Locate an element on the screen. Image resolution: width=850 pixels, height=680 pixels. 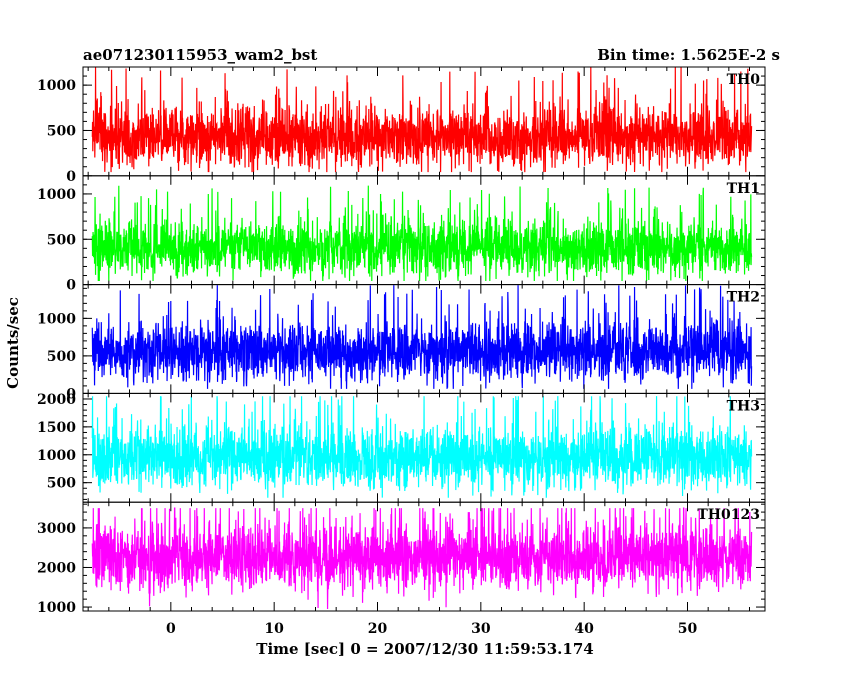
x-tick-label: 20 is located at coordinates (378, 629).